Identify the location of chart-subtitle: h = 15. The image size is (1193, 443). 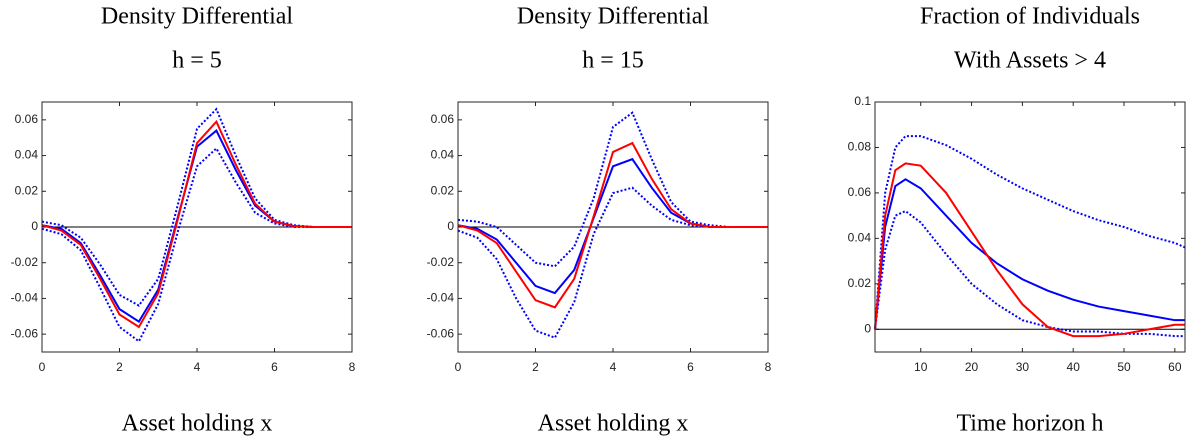
(613, 61).